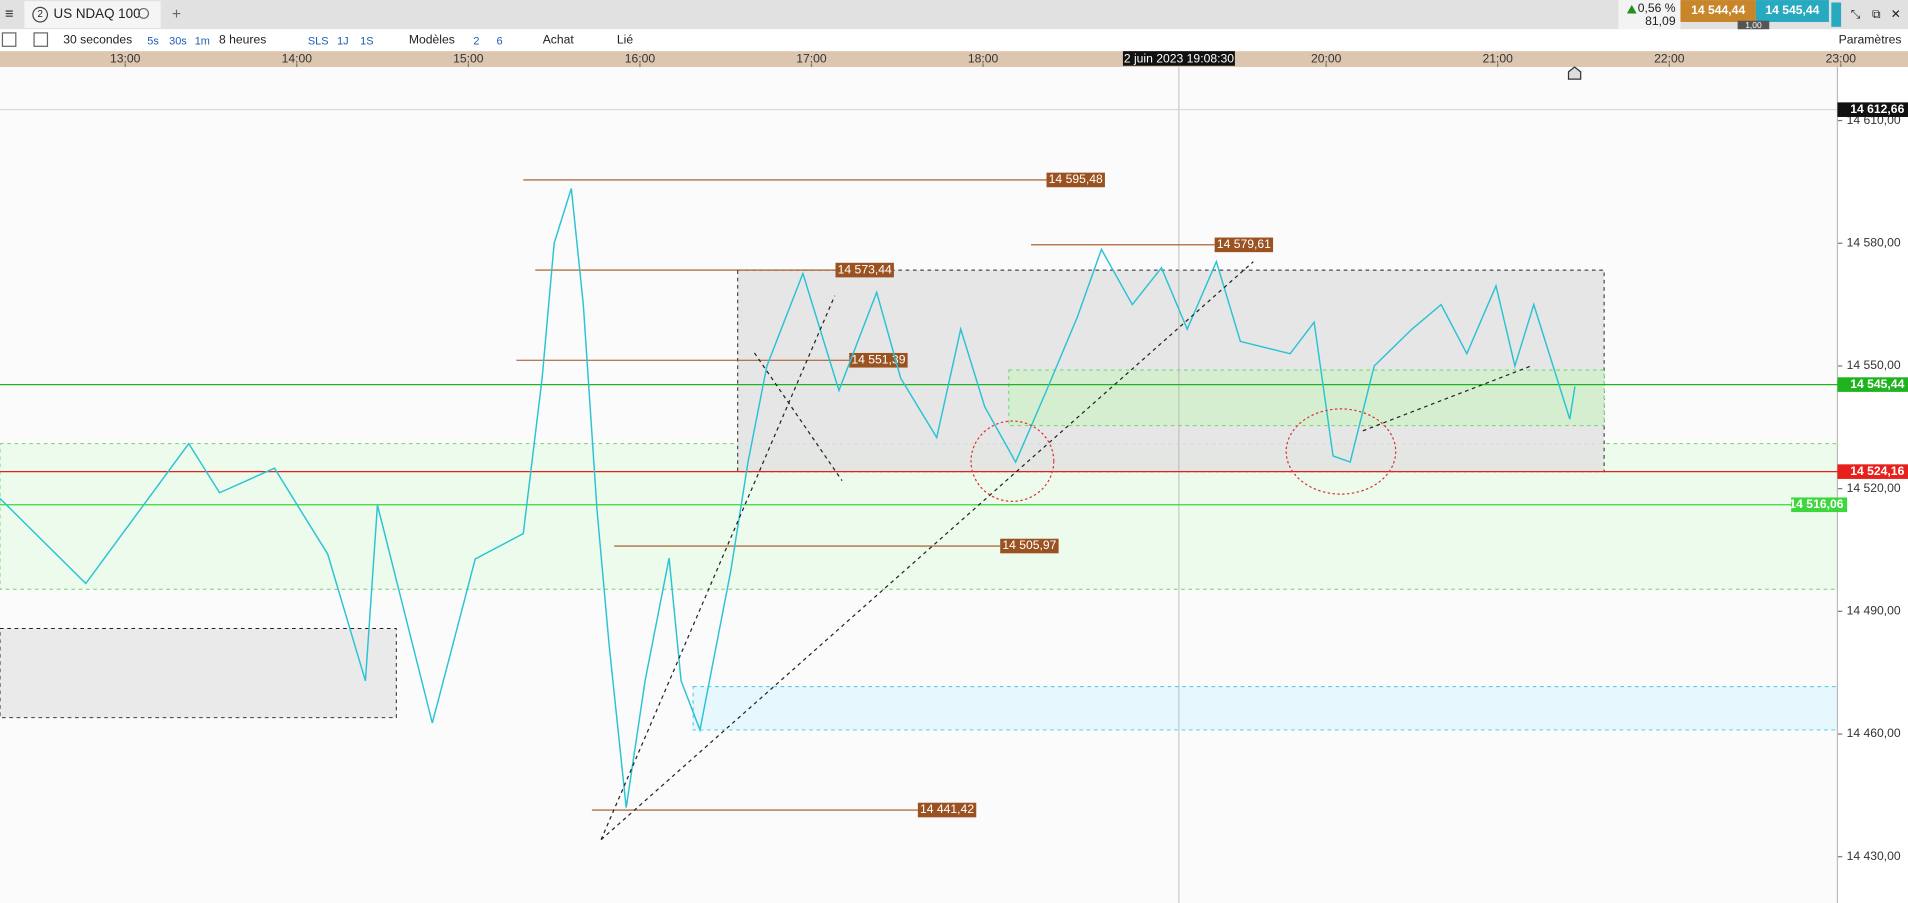 Image resolution: width=1908 pixels, height=903 pixels. I want to click on x-tick-label: 16:00, so click(640, 58).